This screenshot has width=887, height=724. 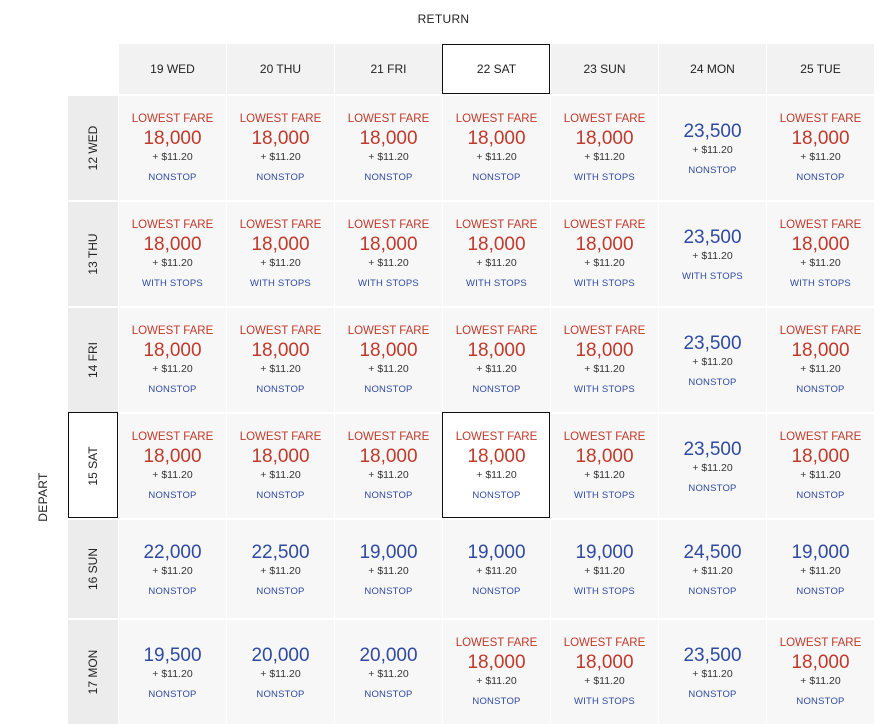 What do you see at coordinates (93, 147) in the screenshot?
I see `depart-date-header: 12 WED` at bounding box center [93, 147].